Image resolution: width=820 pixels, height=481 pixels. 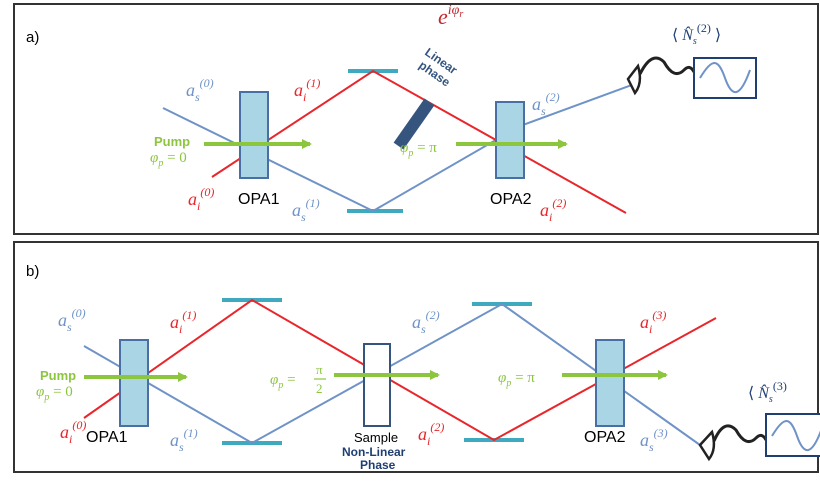 I want to click on oscilloscope-wave-b, so click(x=795, y=435).